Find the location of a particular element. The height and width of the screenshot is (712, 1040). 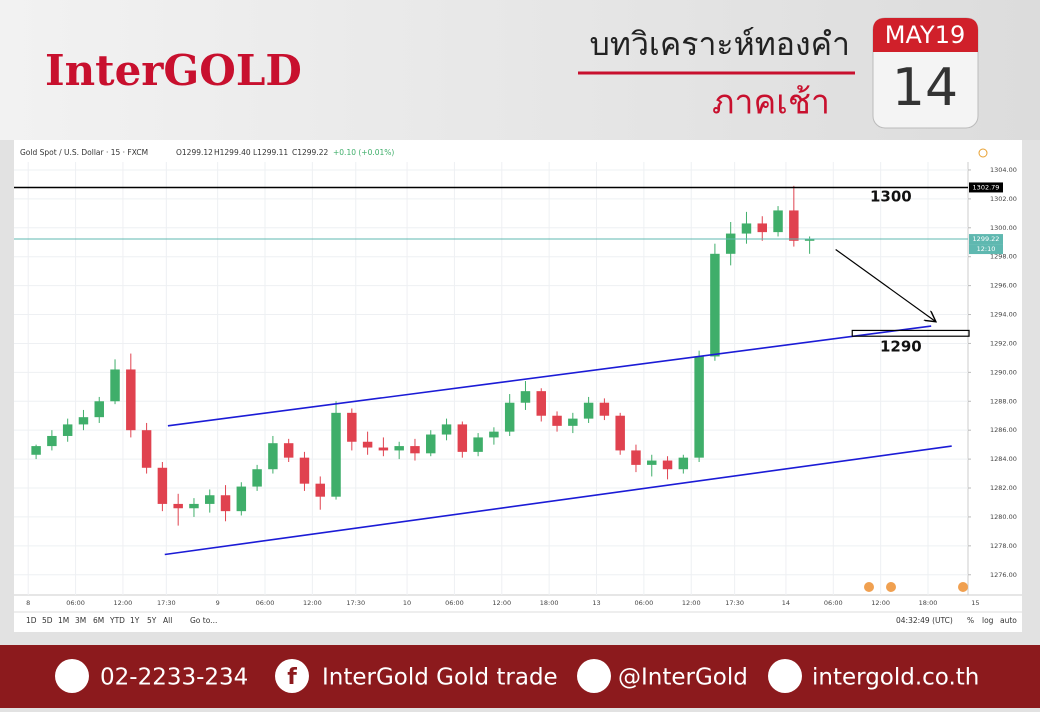

x-tick-label: 10 is located at coordinates (407, 603).